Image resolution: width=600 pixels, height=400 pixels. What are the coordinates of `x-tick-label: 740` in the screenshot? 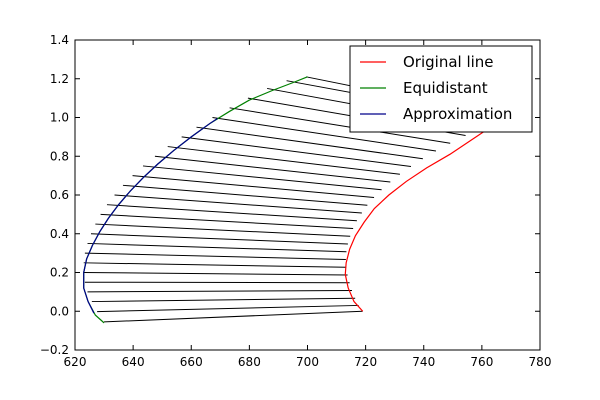 It's located at (423, 362).